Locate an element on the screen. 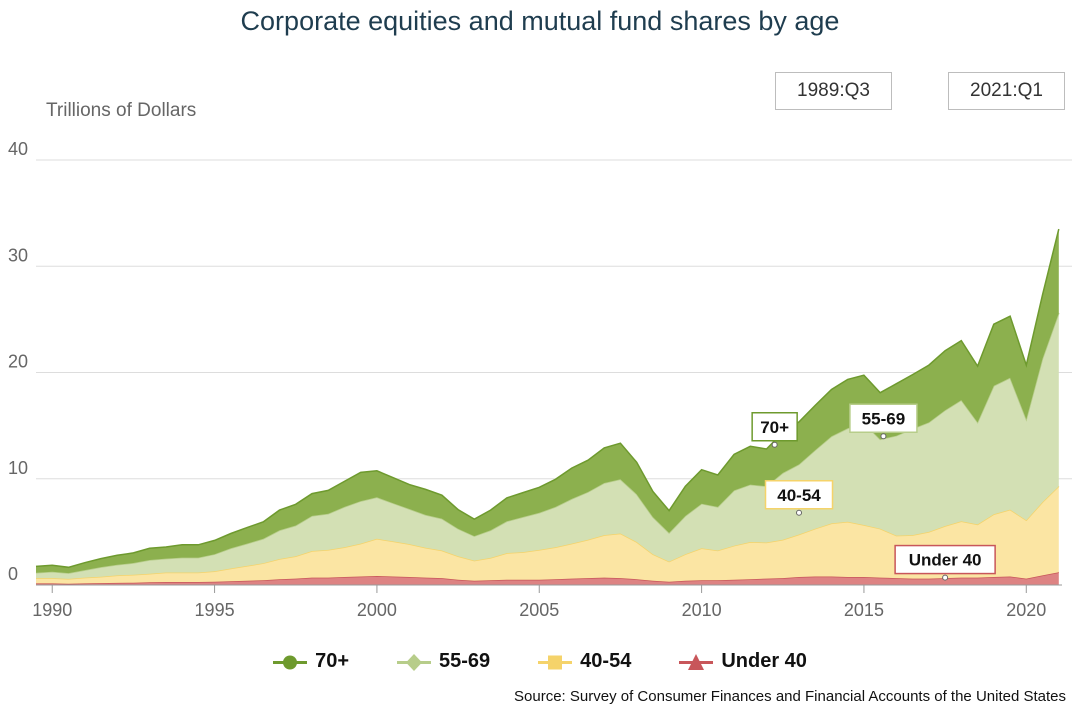  annotation-label: 40-54 is located at coordinates (799, 495).